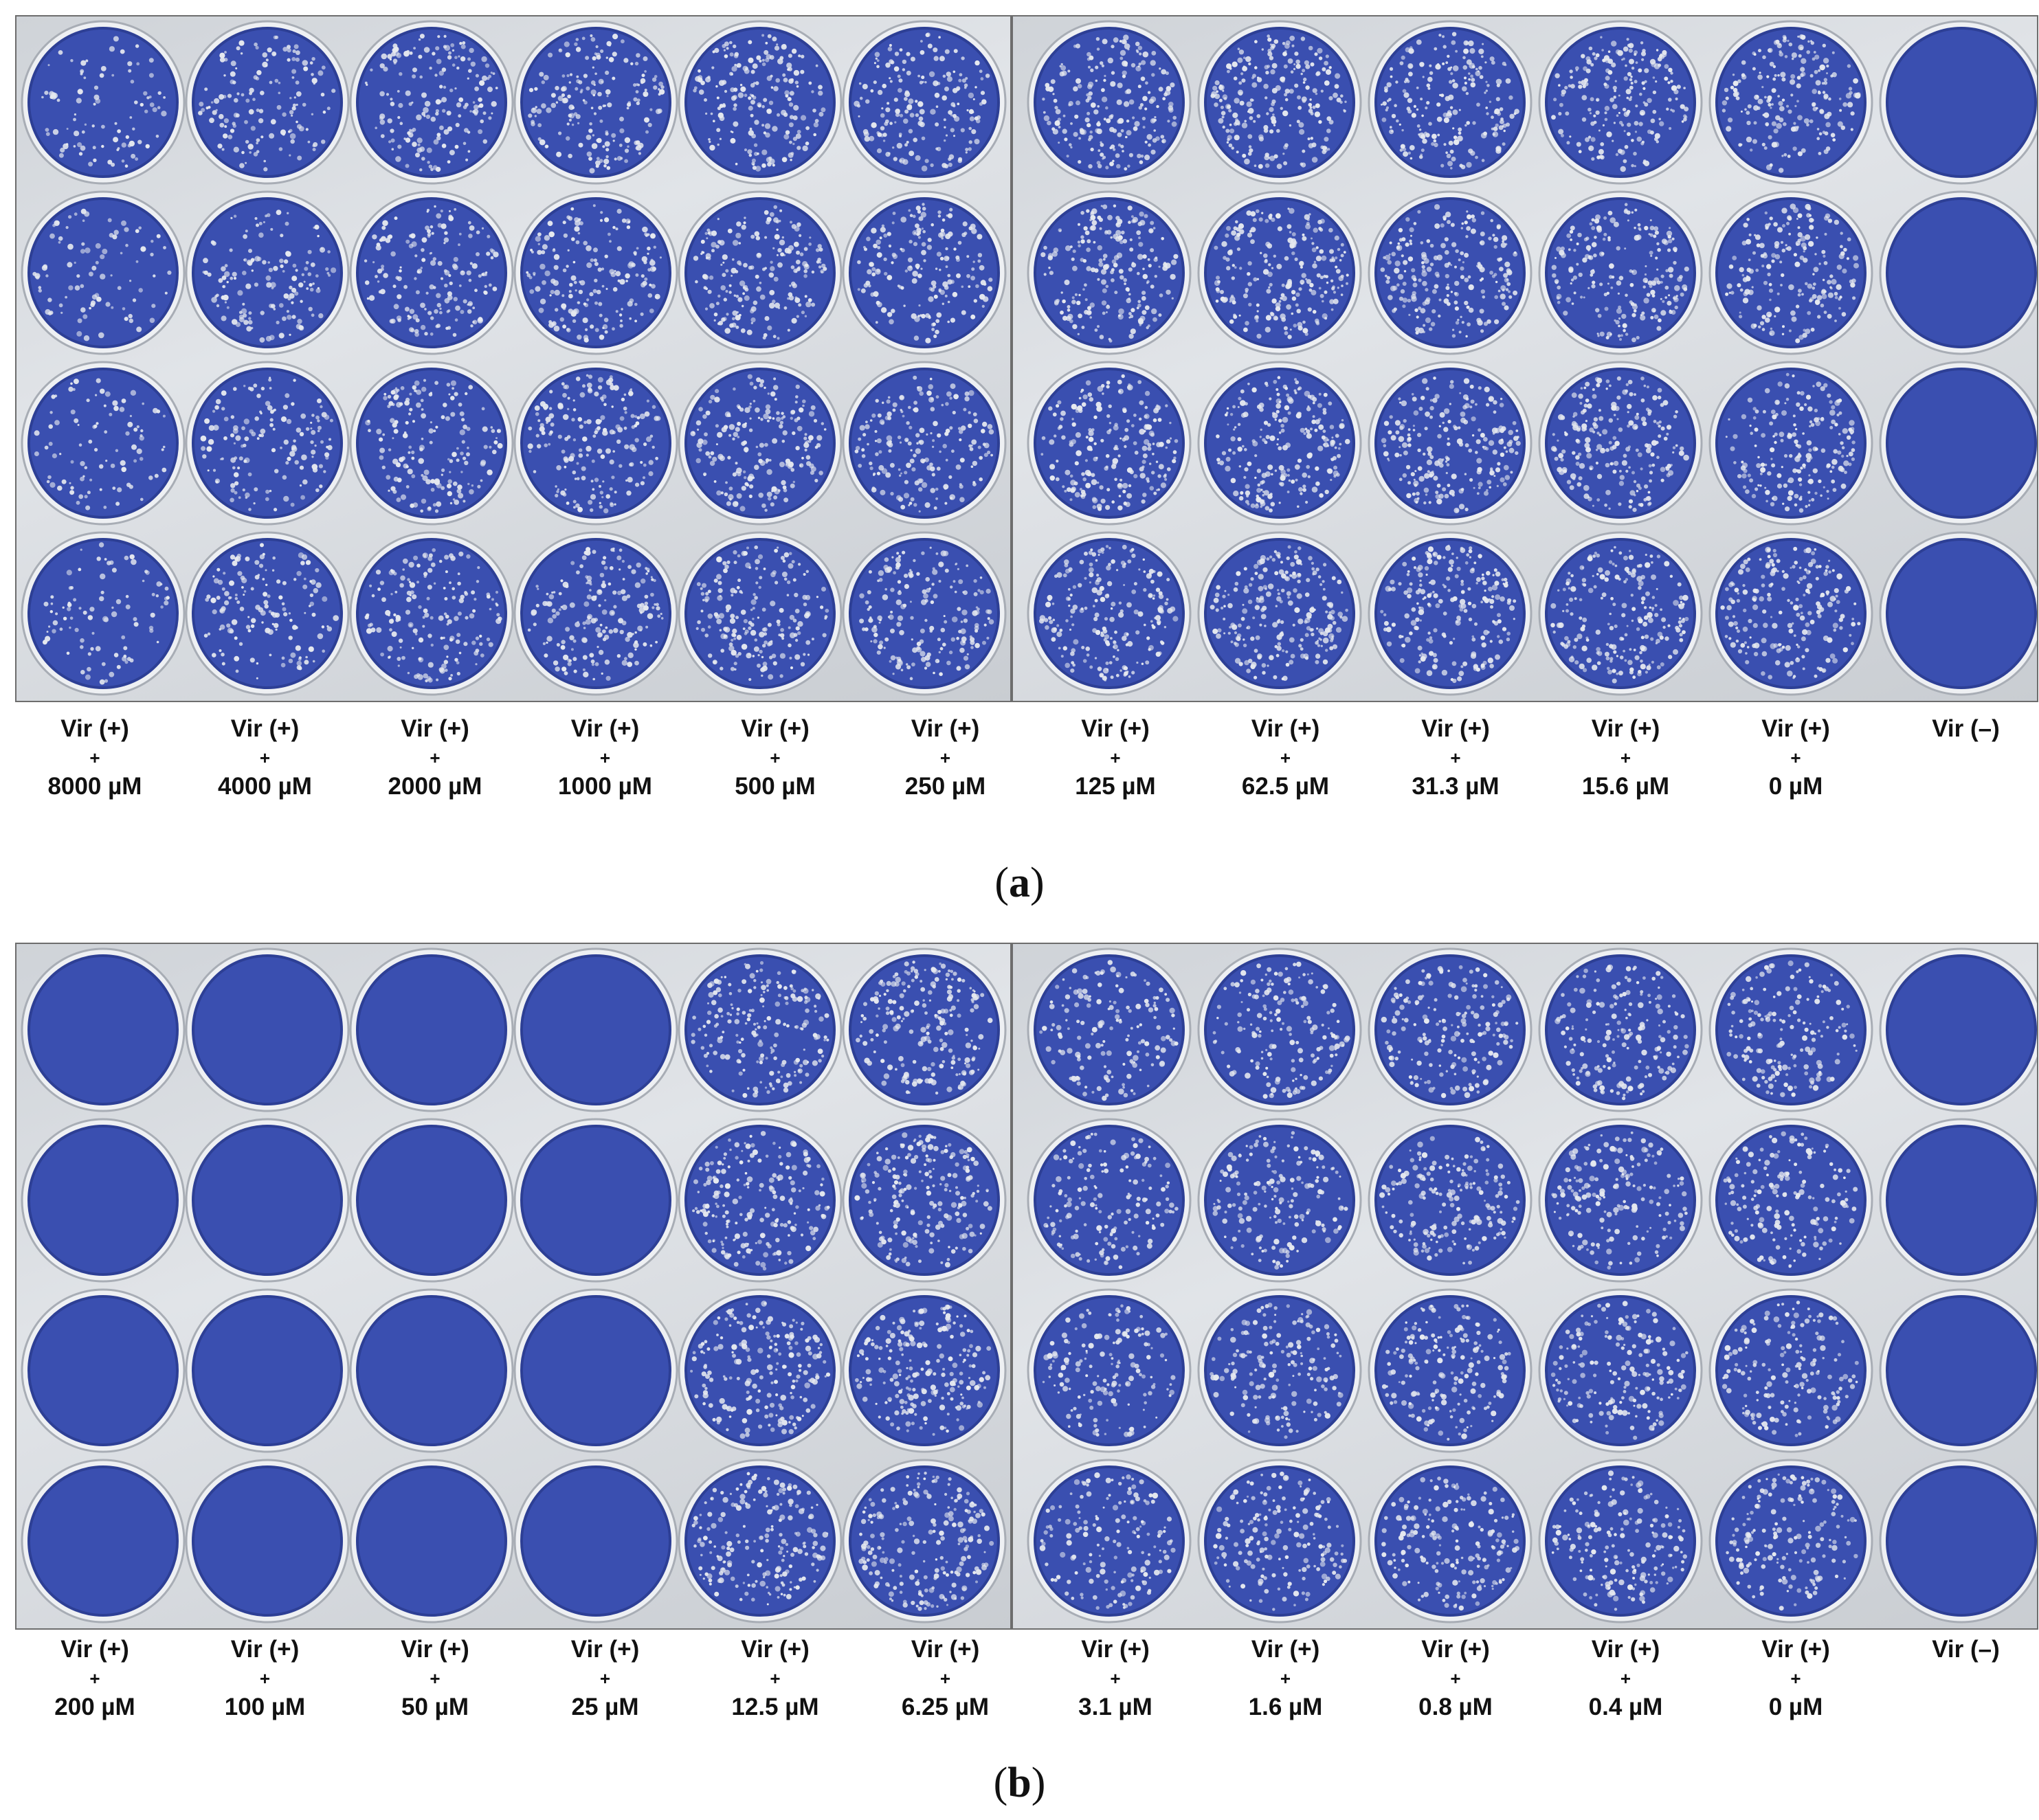  What do you see at coordinates (945, 1707) in the screenshot?
I see `label-line-bottom: 6.25 µM` at bounding box center [945, 1707].